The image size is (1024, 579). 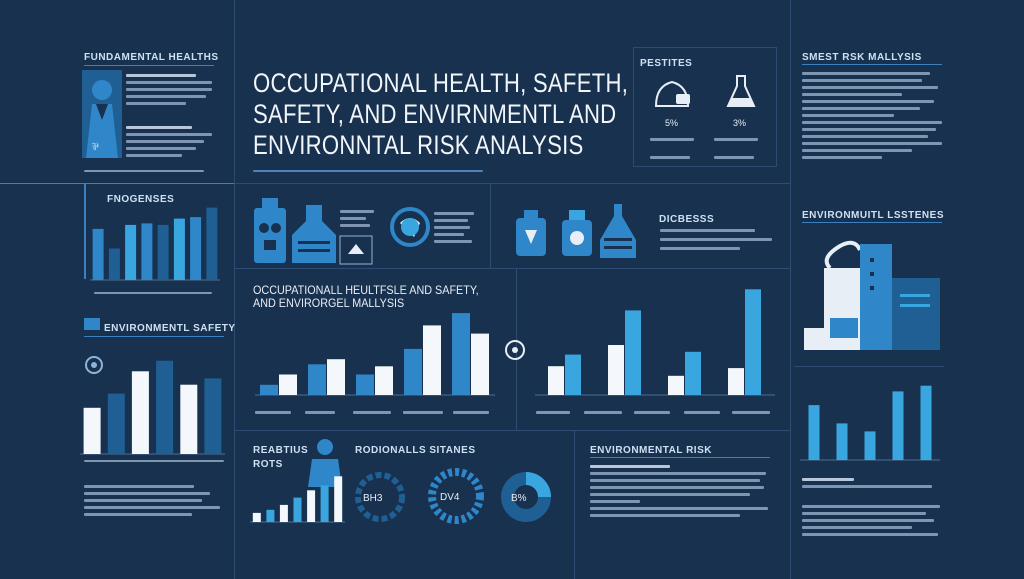 What do you see at coordinates (268, 464) in the screenshot?
I see `rots-header: ROTS` at bounding box center [268, 464].